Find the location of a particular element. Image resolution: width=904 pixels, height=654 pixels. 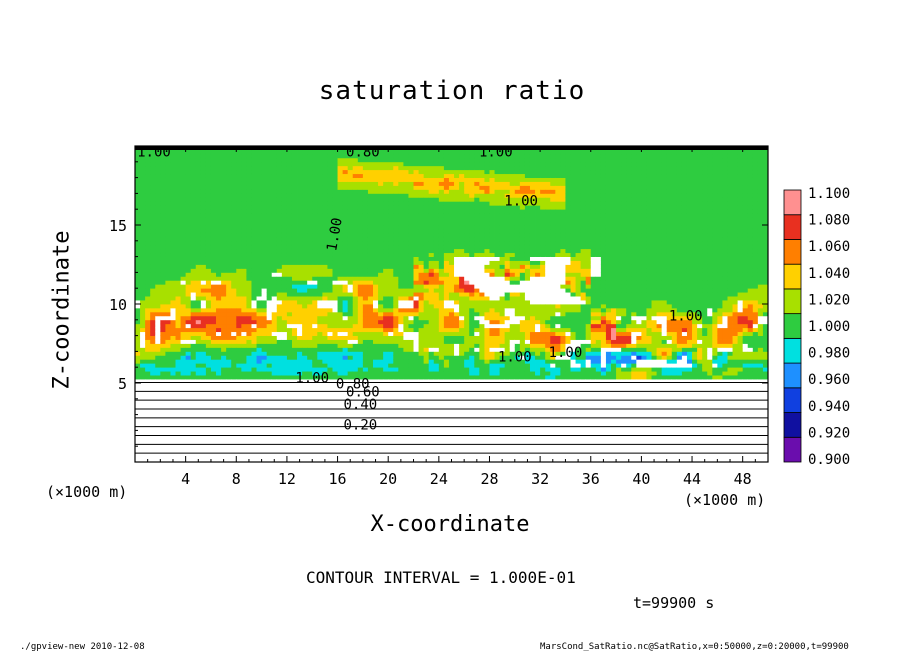

x-tick-label: 12 is located at coordinates (287, 479).